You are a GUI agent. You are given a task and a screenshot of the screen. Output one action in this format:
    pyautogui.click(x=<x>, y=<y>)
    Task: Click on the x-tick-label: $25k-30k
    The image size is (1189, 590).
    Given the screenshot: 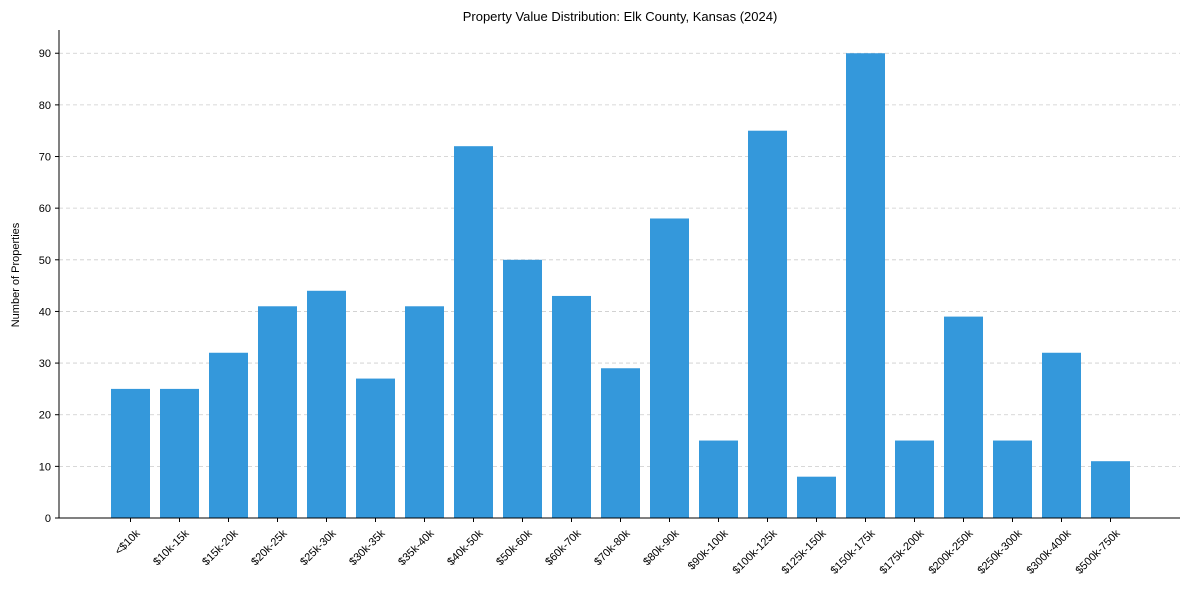 What is the action you would take?
    pyautogui.click(x=318, y=547)
    